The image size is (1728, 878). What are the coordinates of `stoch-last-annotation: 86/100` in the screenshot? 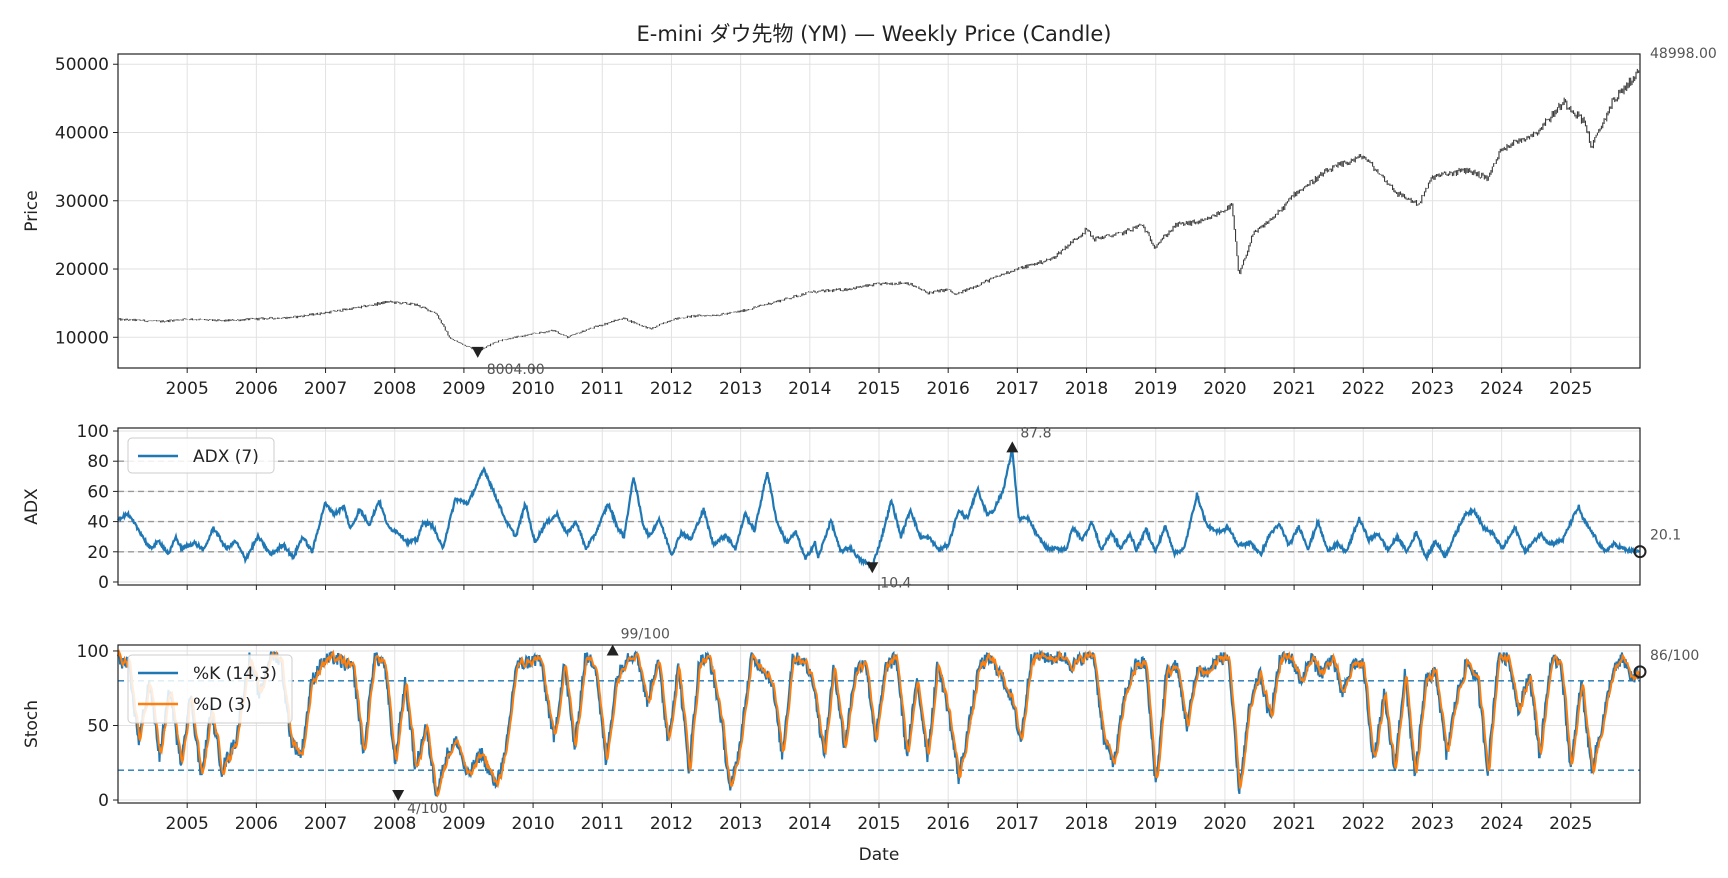 It's located at (1674, 656).